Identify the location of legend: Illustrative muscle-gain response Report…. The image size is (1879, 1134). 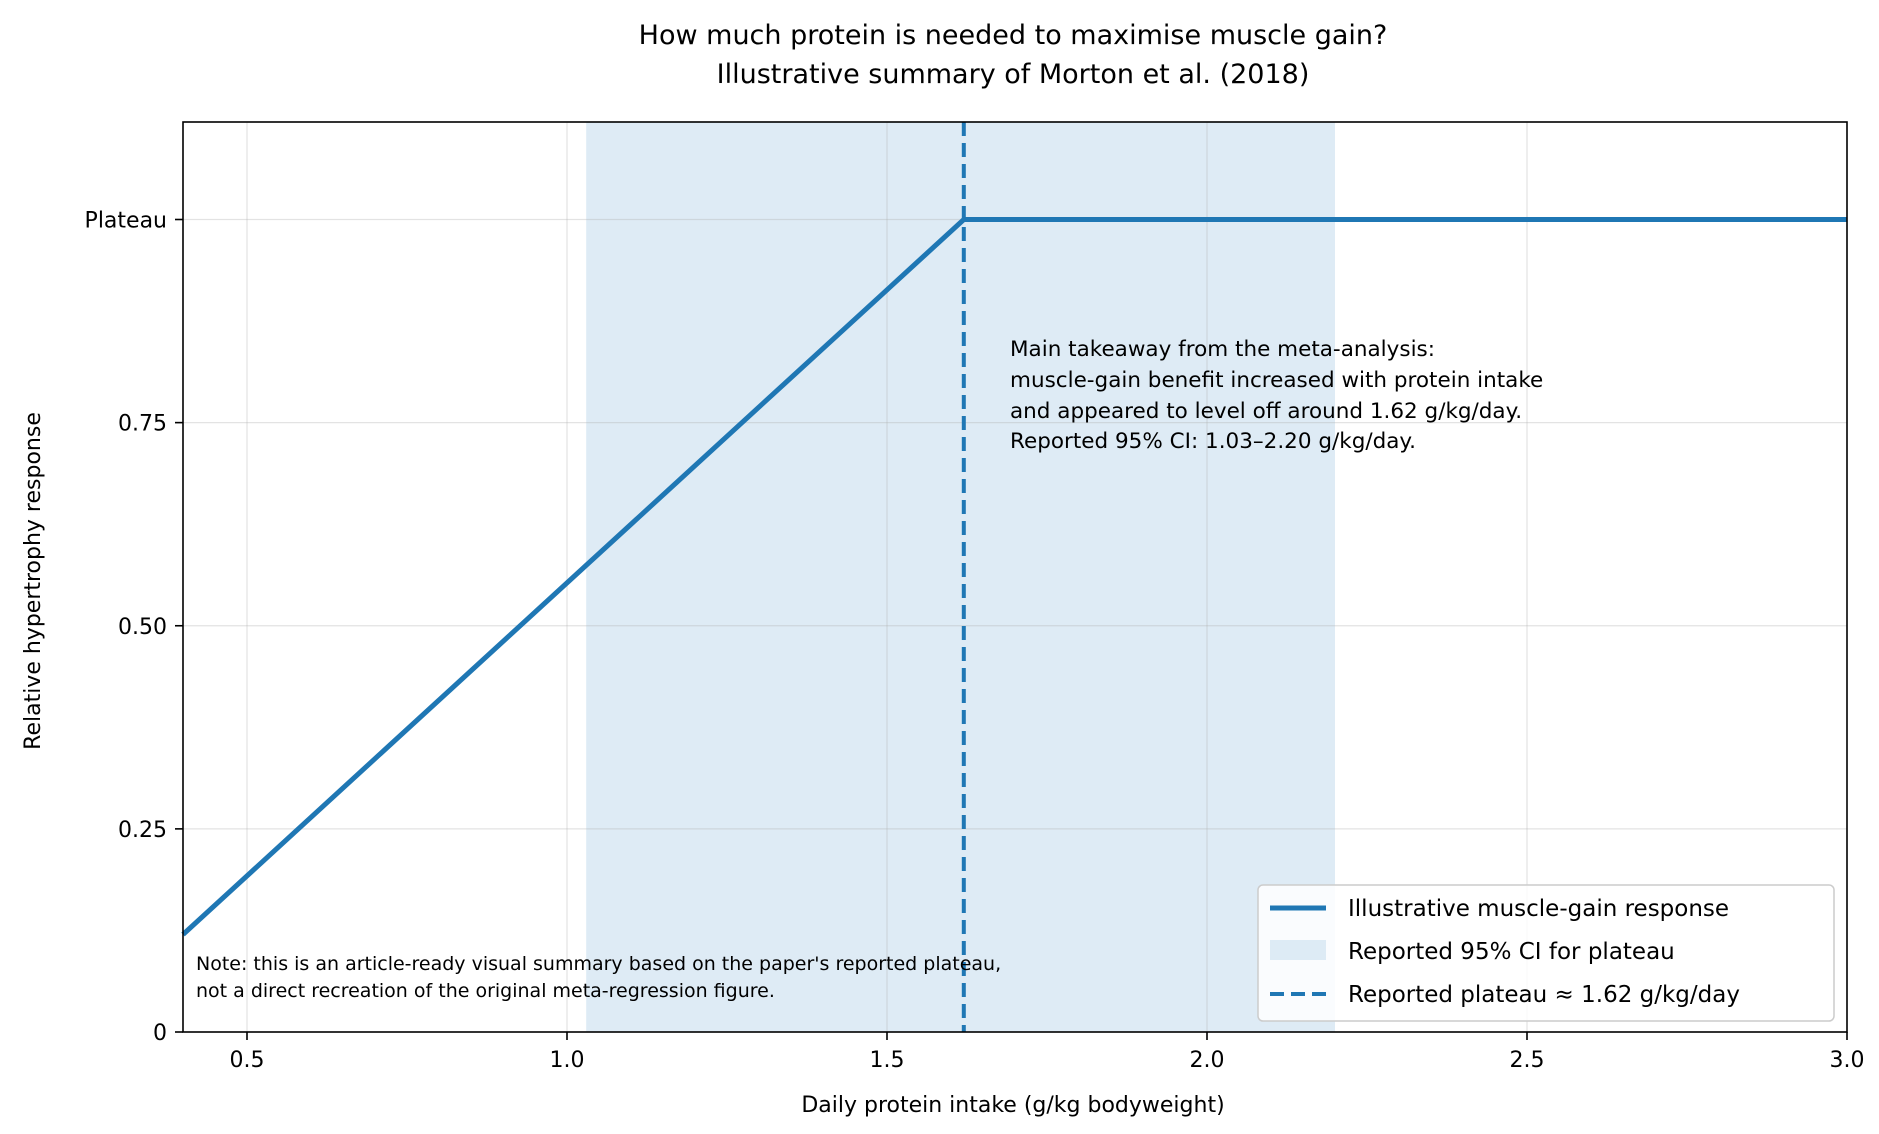
(1546, 953).